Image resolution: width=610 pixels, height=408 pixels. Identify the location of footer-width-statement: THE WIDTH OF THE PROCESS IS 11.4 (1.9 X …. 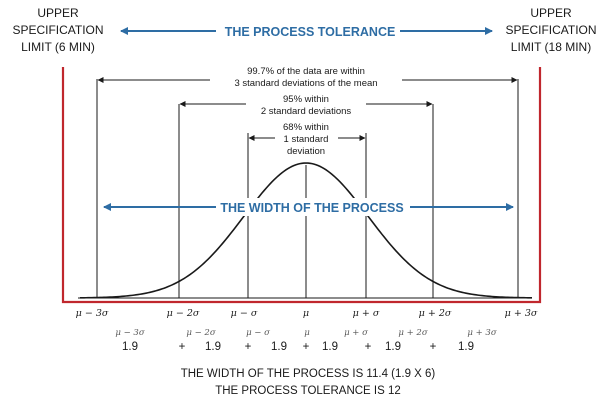
(308, 374).